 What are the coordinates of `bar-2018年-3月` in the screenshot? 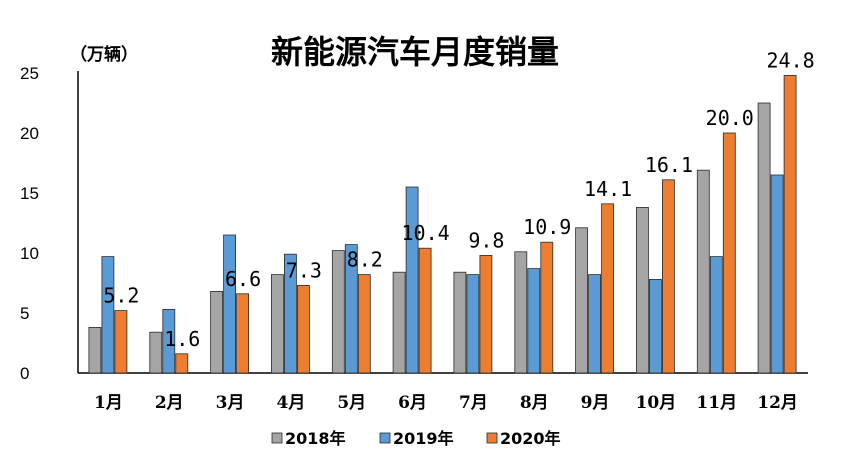 It's located at (217, 332).